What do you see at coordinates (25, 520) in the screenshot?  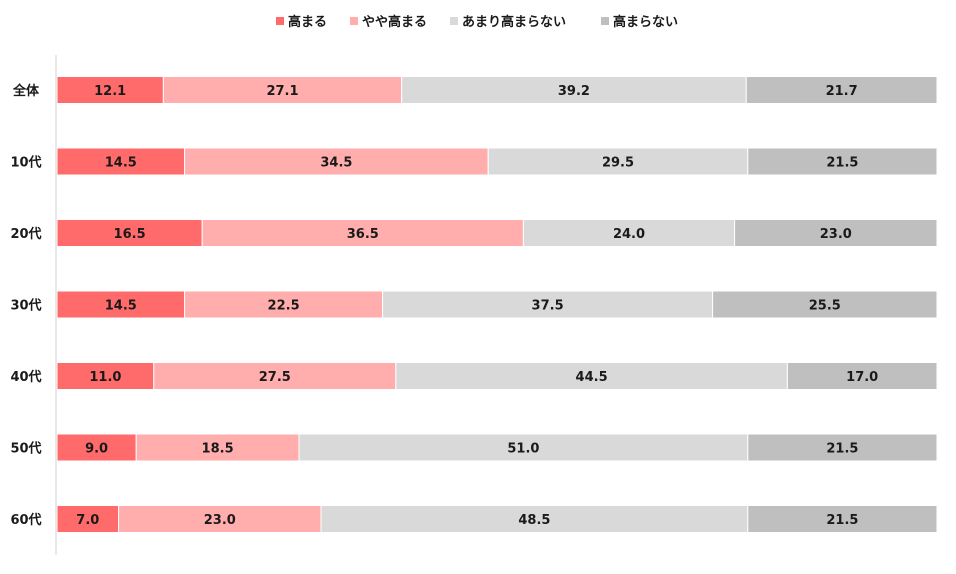 I see `category-label: 60代` at bounding box center [25, 520].